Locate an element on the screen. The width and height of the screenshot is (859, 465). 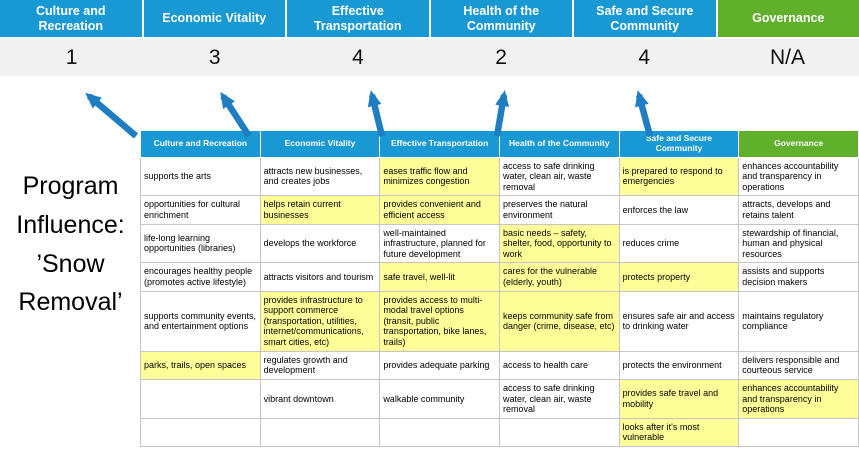
pillar-header-2: Effective Transportation is located at coordinates (359, 18).